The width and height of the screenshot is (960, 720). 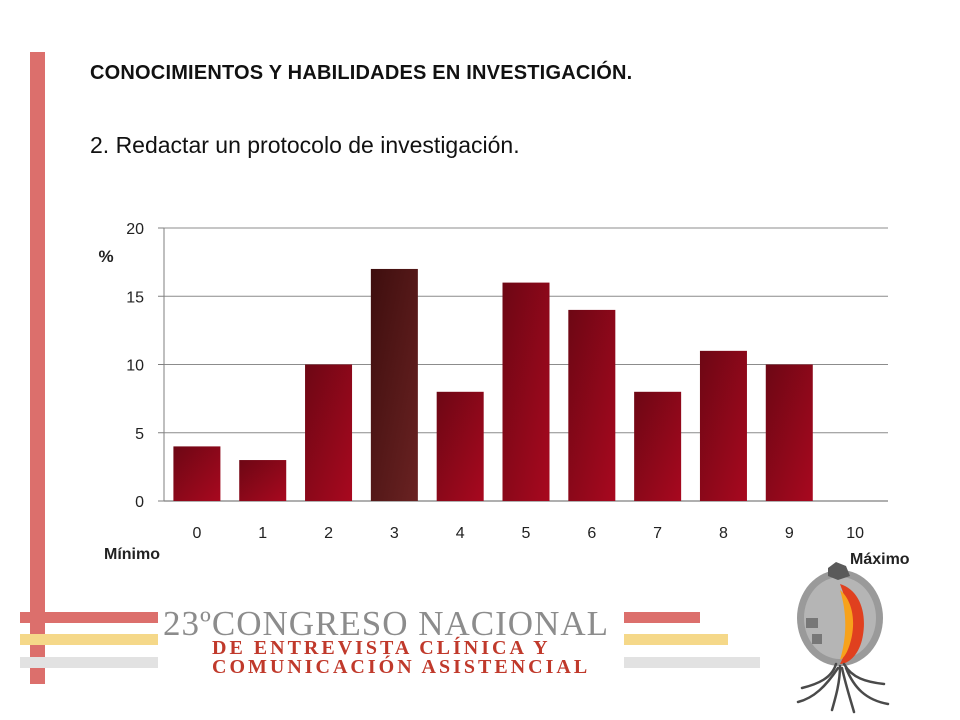 What do you see at coordinates (139, 502) in the screenshot?
I see `y-tick-label-0: 0` at bounding box center [139, 502].